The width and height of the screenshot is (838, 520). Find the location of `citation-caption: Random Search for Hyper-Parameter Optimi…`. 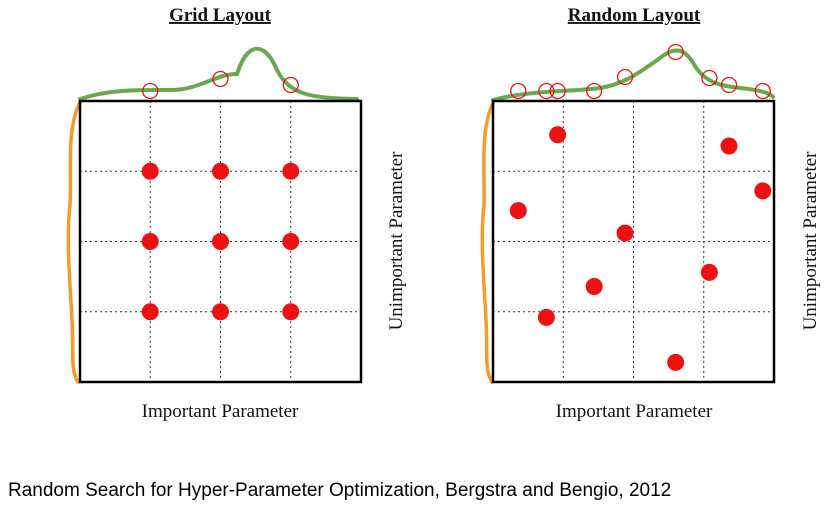

citation-caption: Random Search for Hyper-Parameter Optimi… is located at coordinates (340, 490).